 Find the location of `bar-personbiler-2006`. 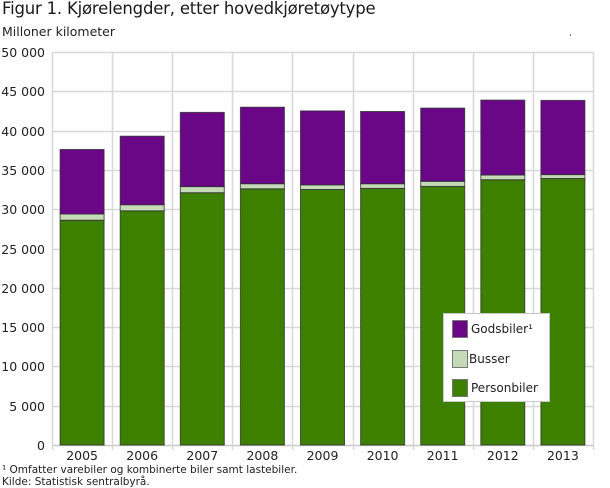

bar-personbiler-2006 is located at coordinates (142, 328).